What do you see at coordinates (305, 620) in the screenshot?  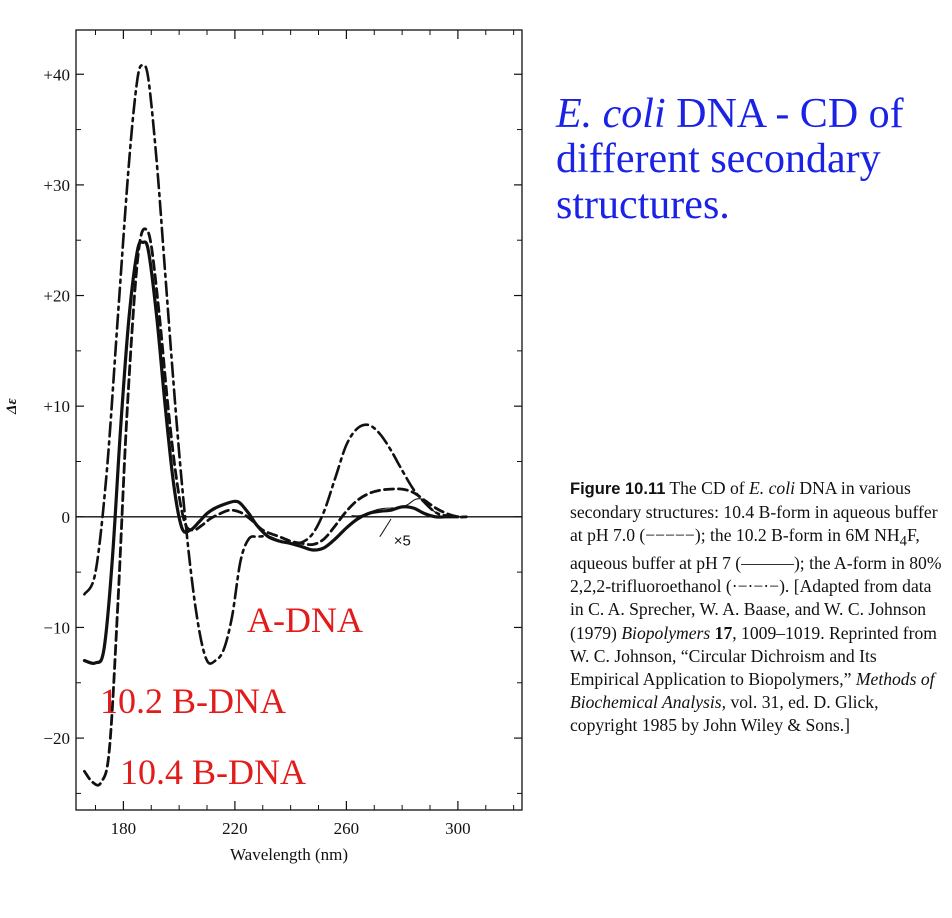 I see `series-label-a-dna: A-DNA` at bounding box center [305, 620].